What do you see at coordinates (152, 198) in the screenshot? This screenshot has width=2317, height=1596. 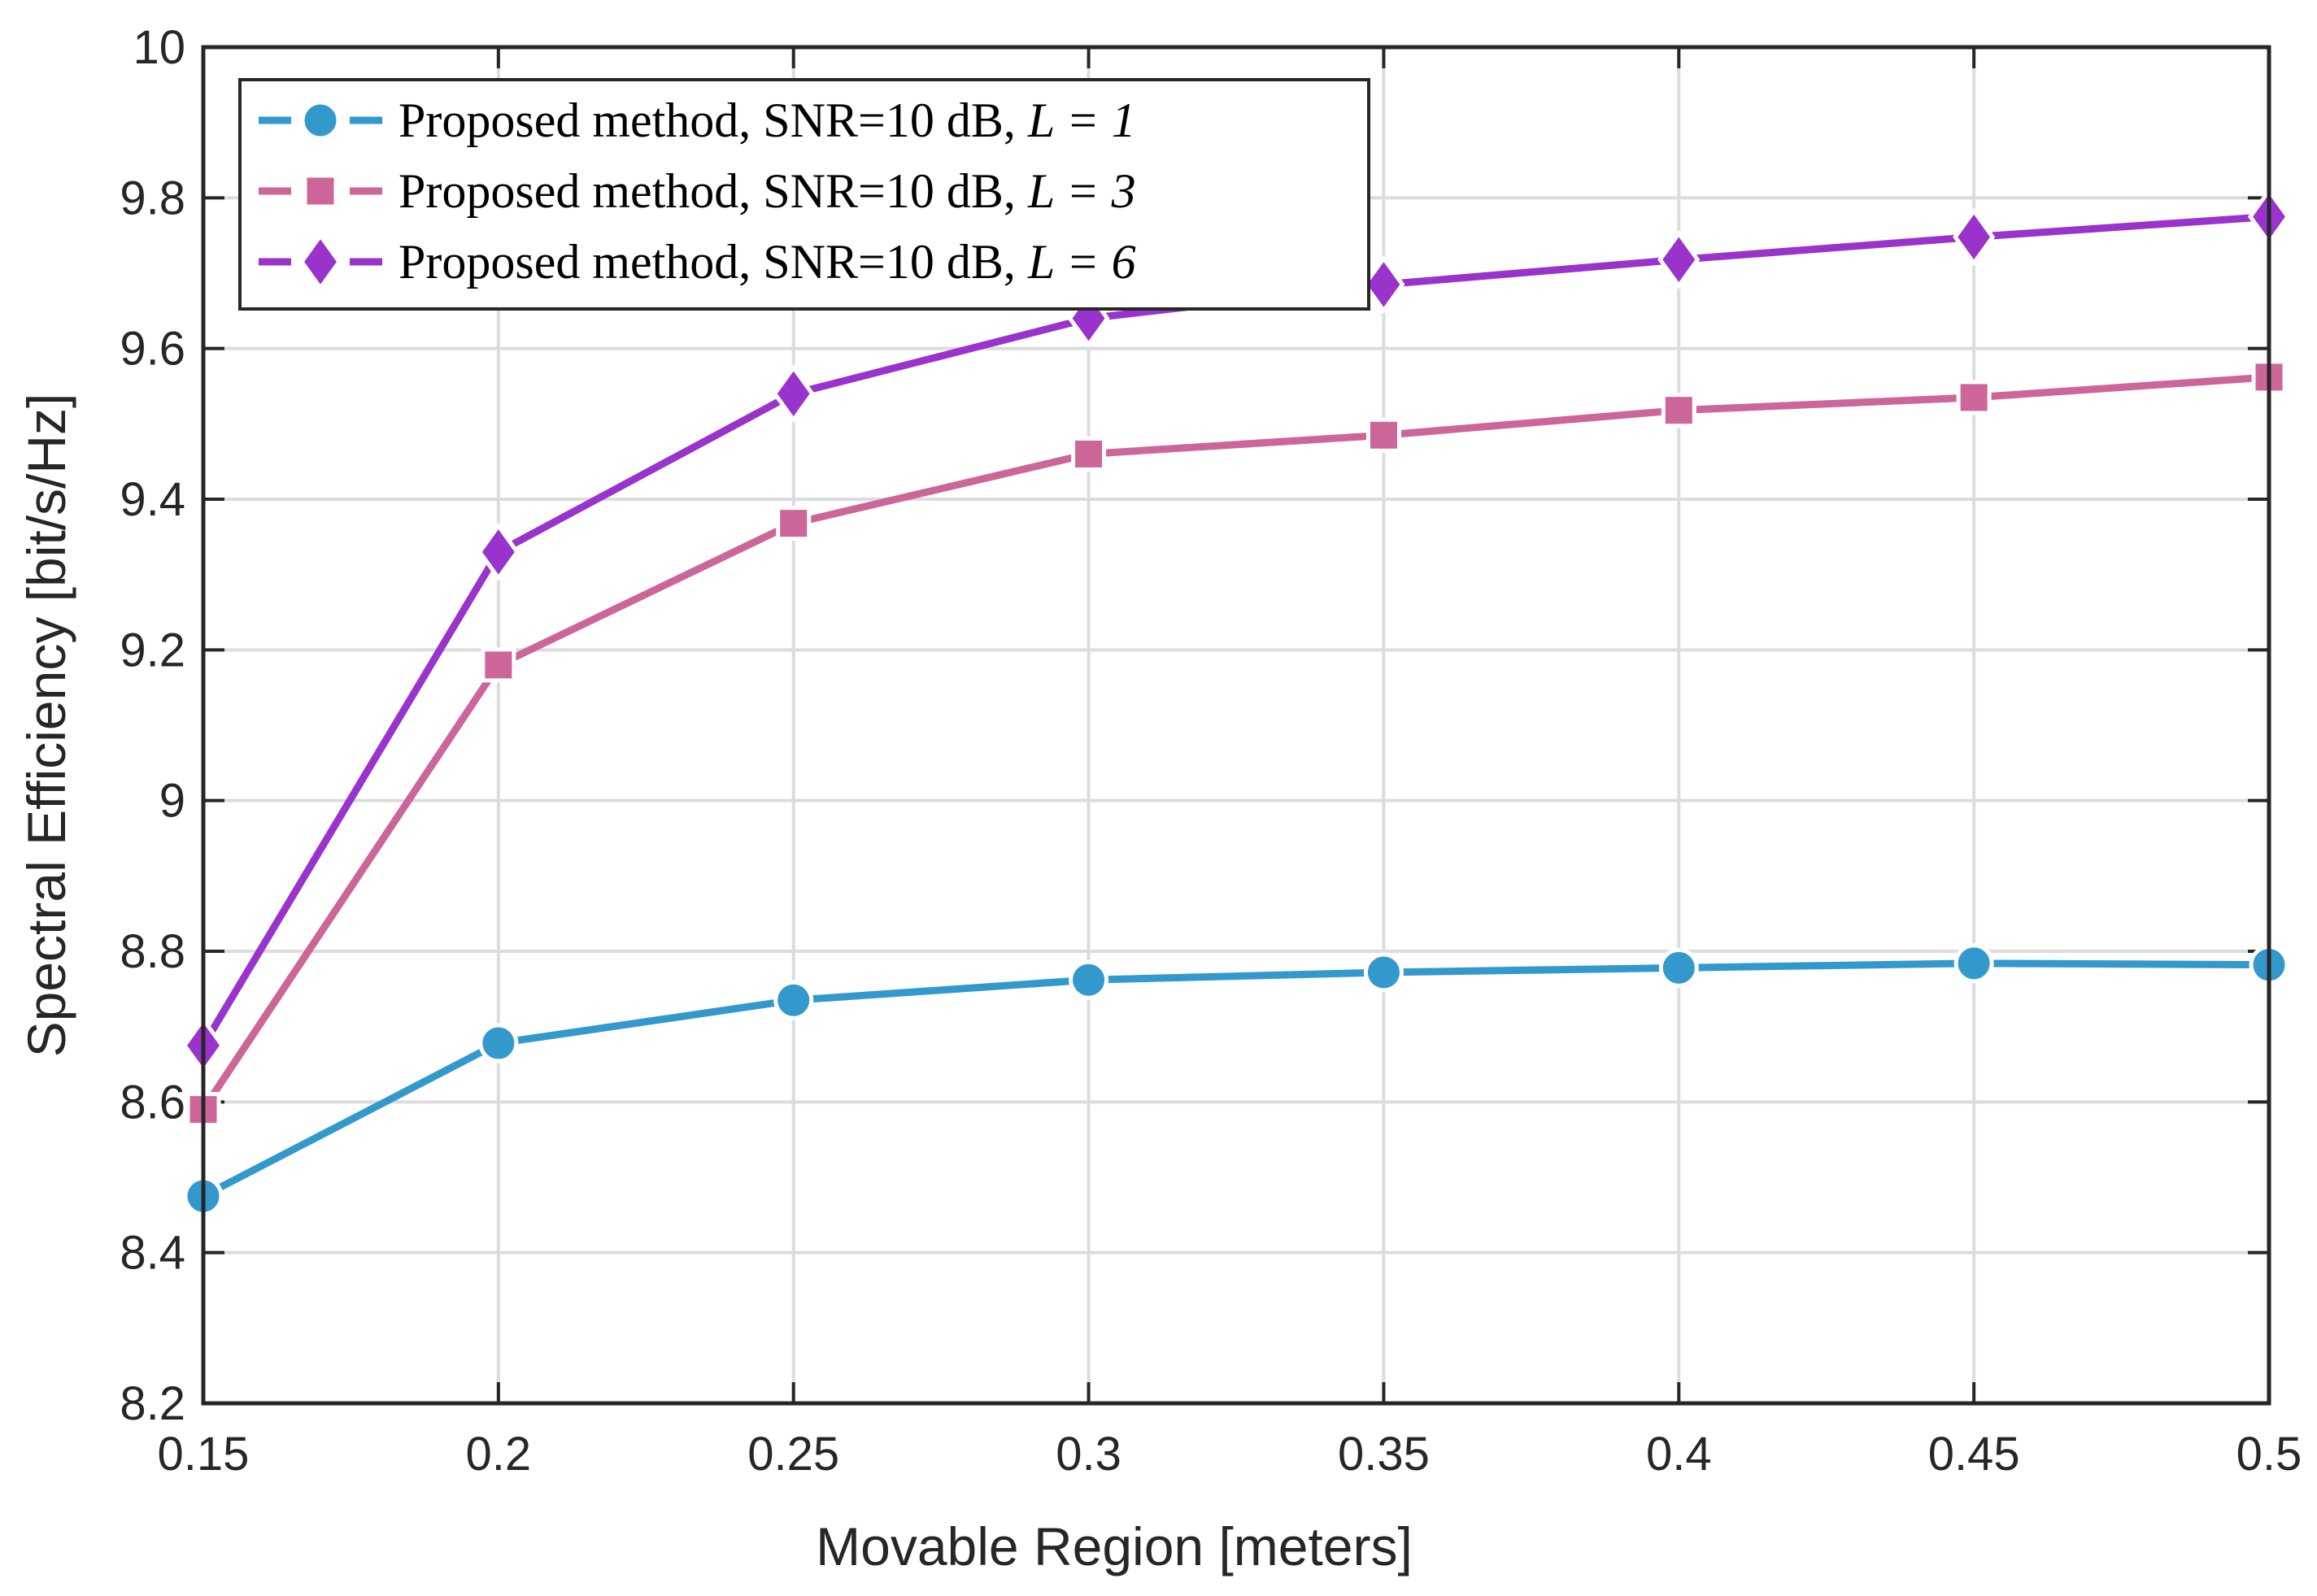 I see `y-tick-label: 9.8` at bounding box center [152, 198].